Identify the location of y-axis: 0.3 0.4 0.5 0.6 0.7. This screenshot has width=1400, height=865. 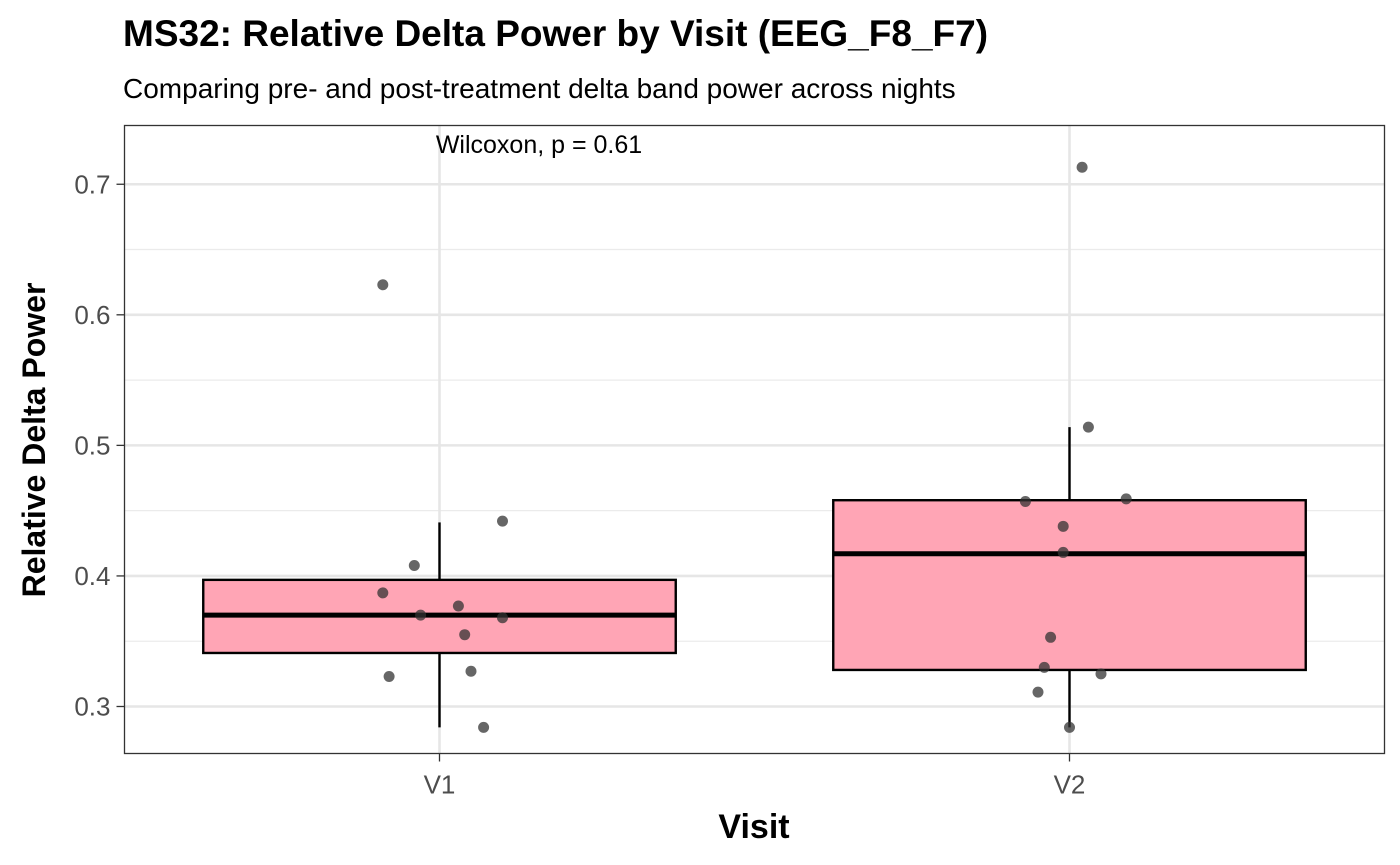
(99, 445).